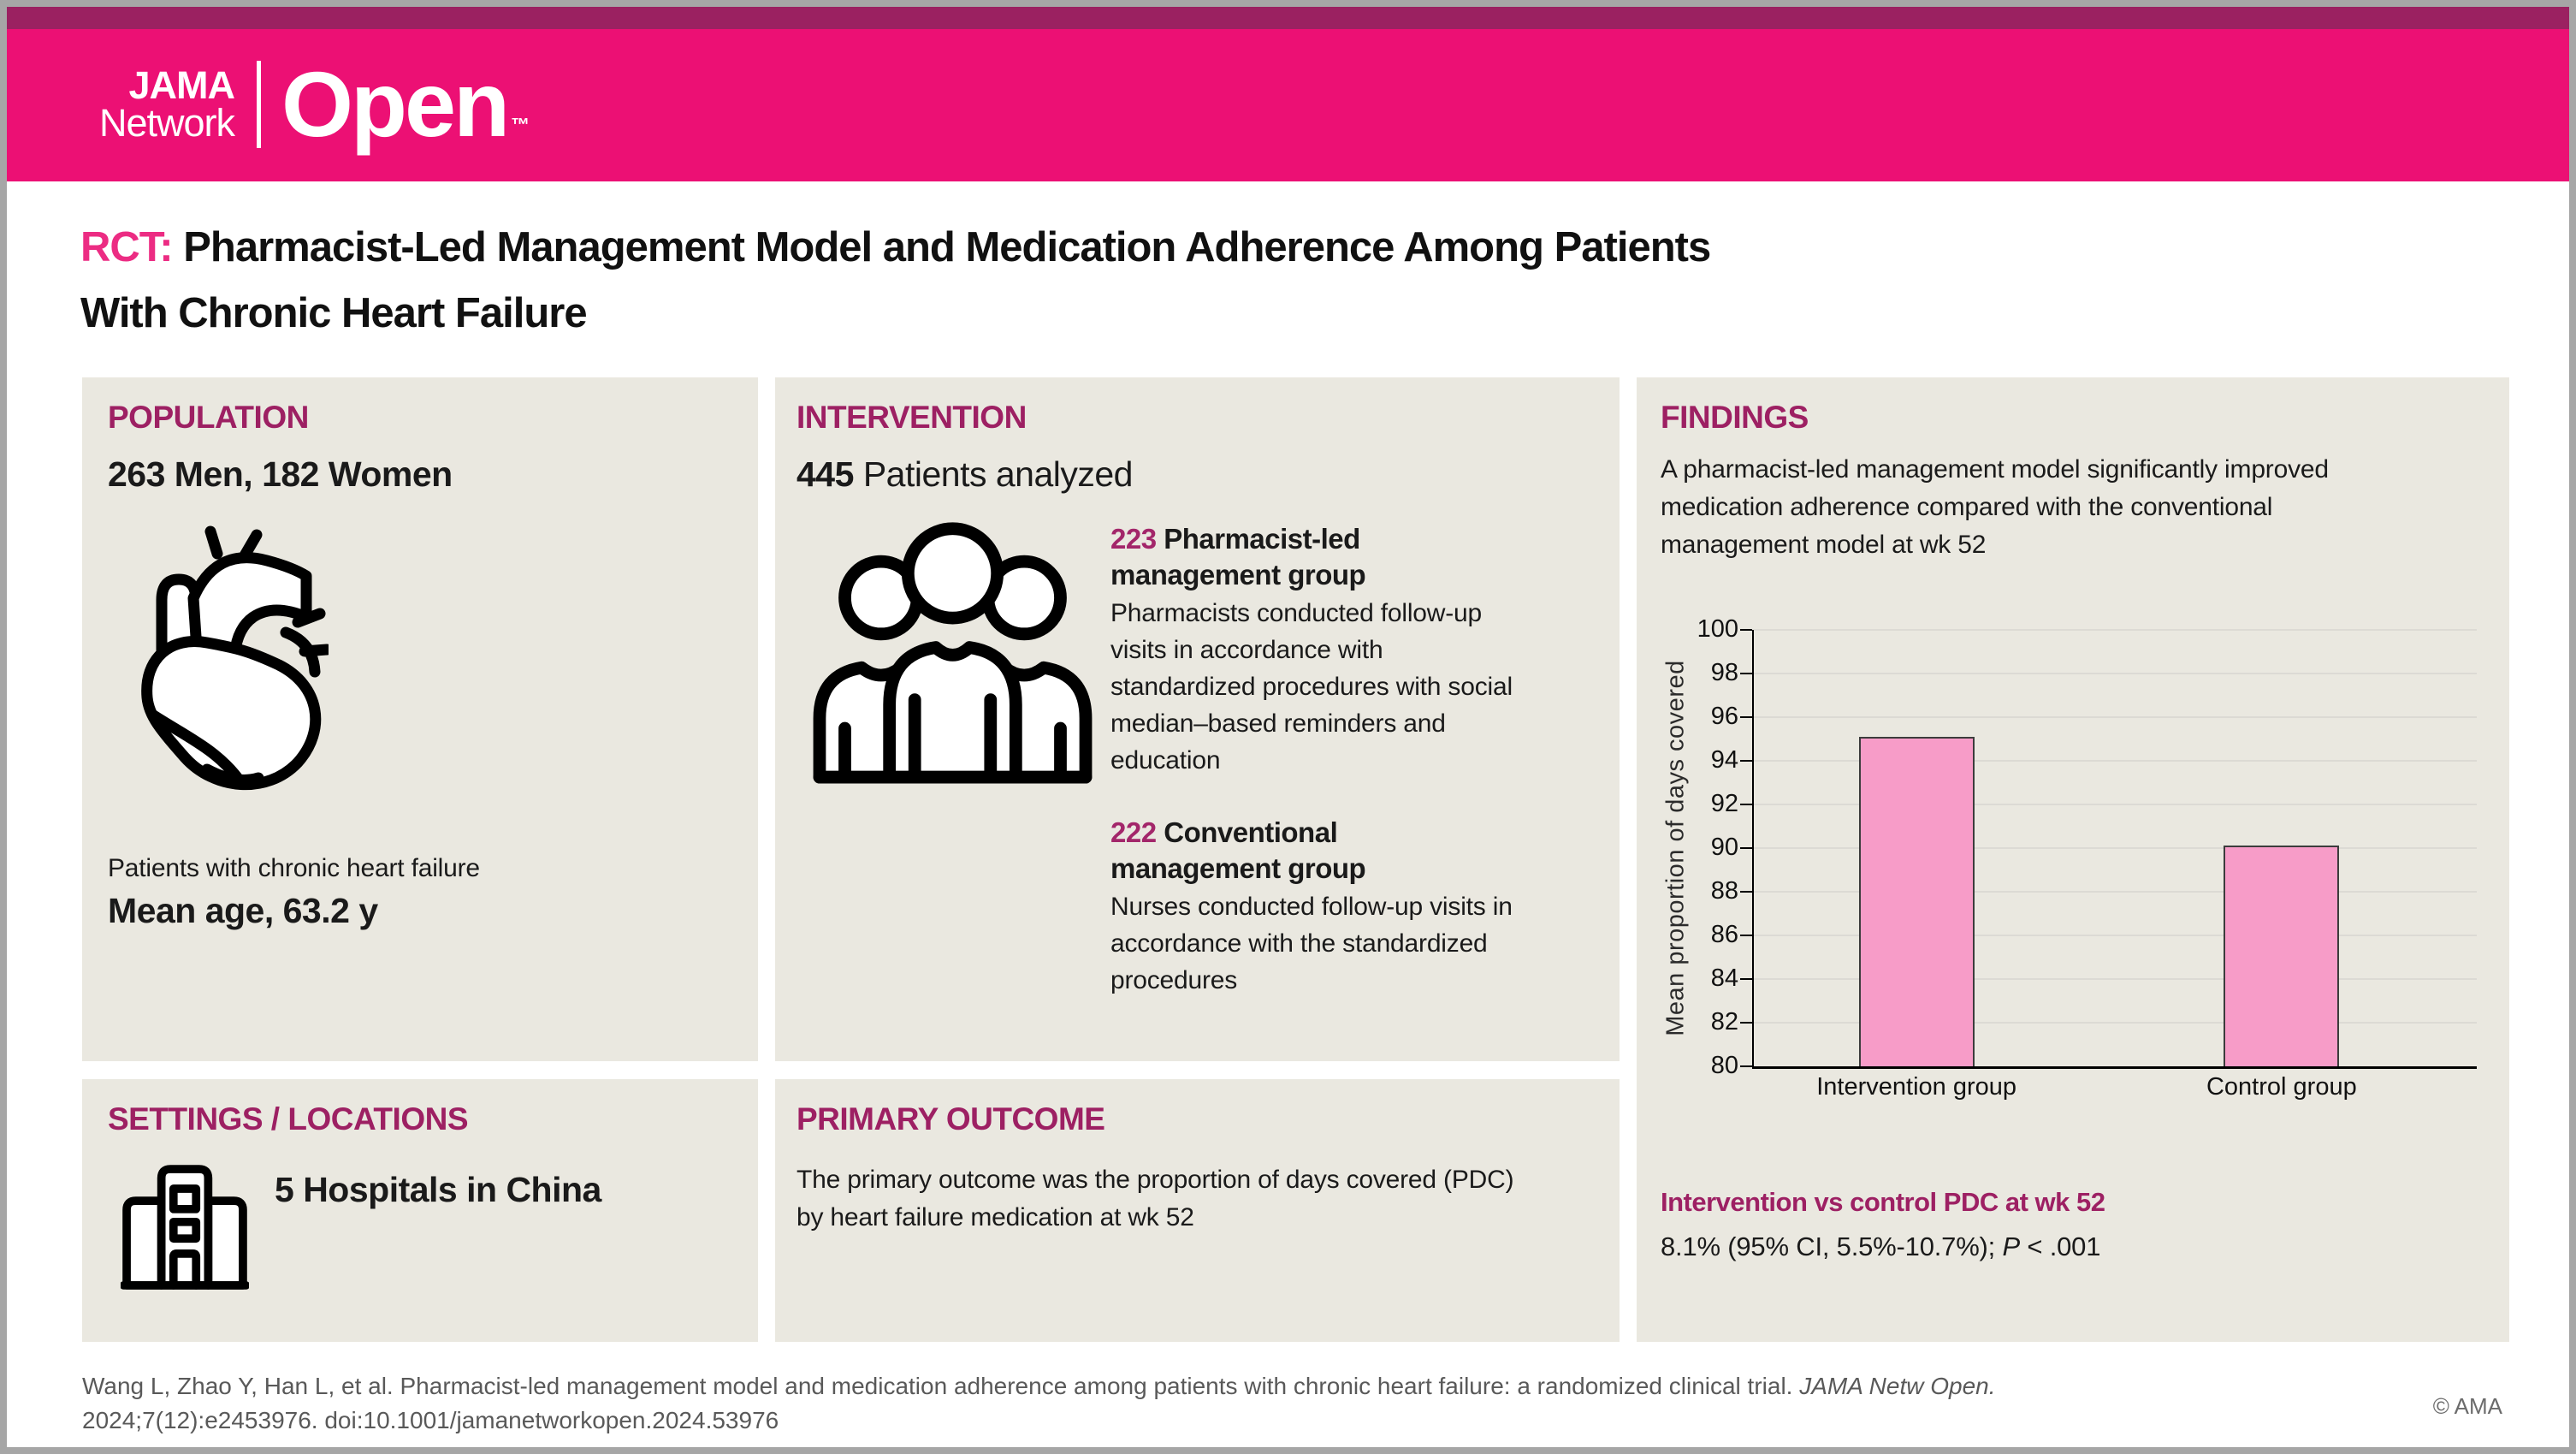 The image size is (2576, 1454). I want to click on y-tick-label: 92, so click(1724, 803).